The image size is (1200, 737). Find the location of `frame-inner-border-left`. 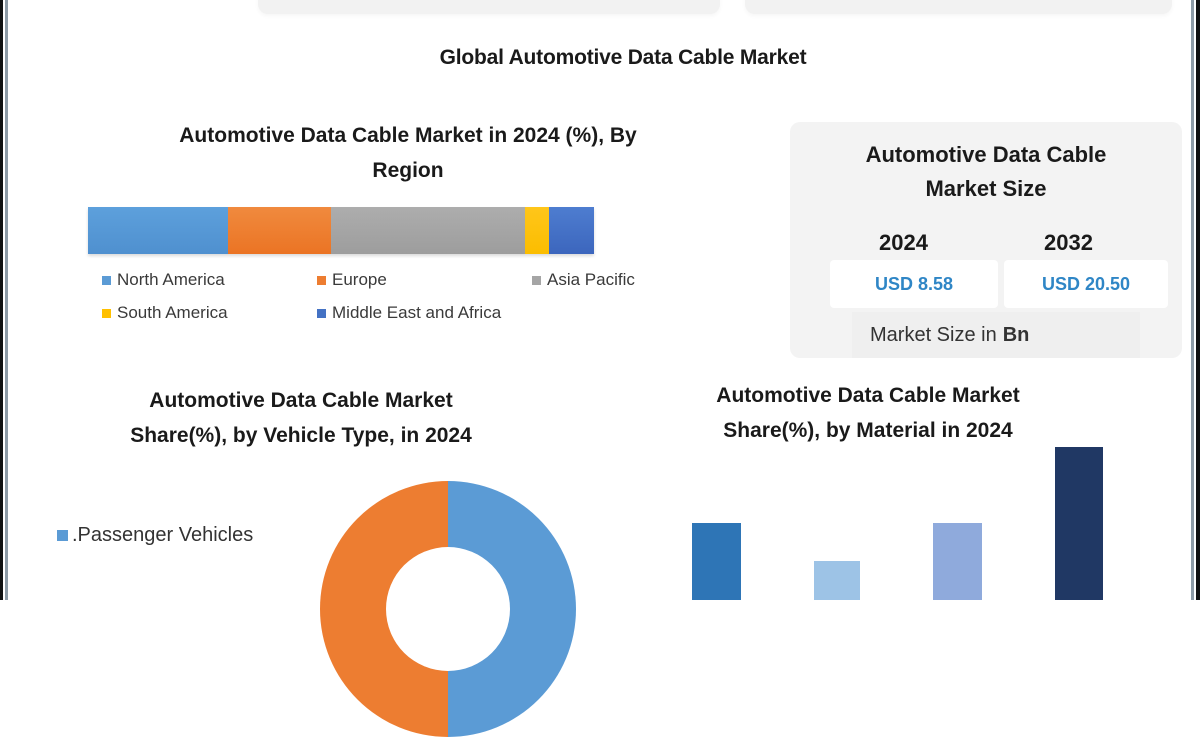

frame-inner-border-left is located at coordinates (6, 300).